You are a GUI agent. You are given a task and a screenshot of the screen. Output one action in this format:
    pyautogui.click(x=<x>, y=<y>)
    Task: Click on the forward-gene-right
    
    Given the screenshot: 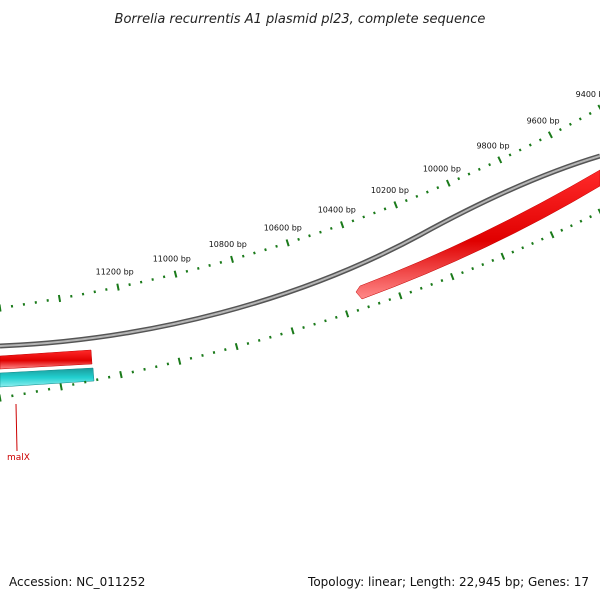 What is the action you would take?
    pyautogui.click(x=477, y=234)
    